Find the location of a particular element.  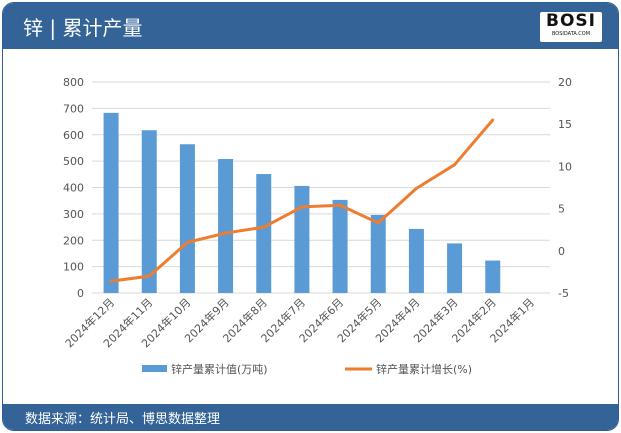

bosi-logo: BOSI BOSIDATA.COM is located at coordinates (571, 27).